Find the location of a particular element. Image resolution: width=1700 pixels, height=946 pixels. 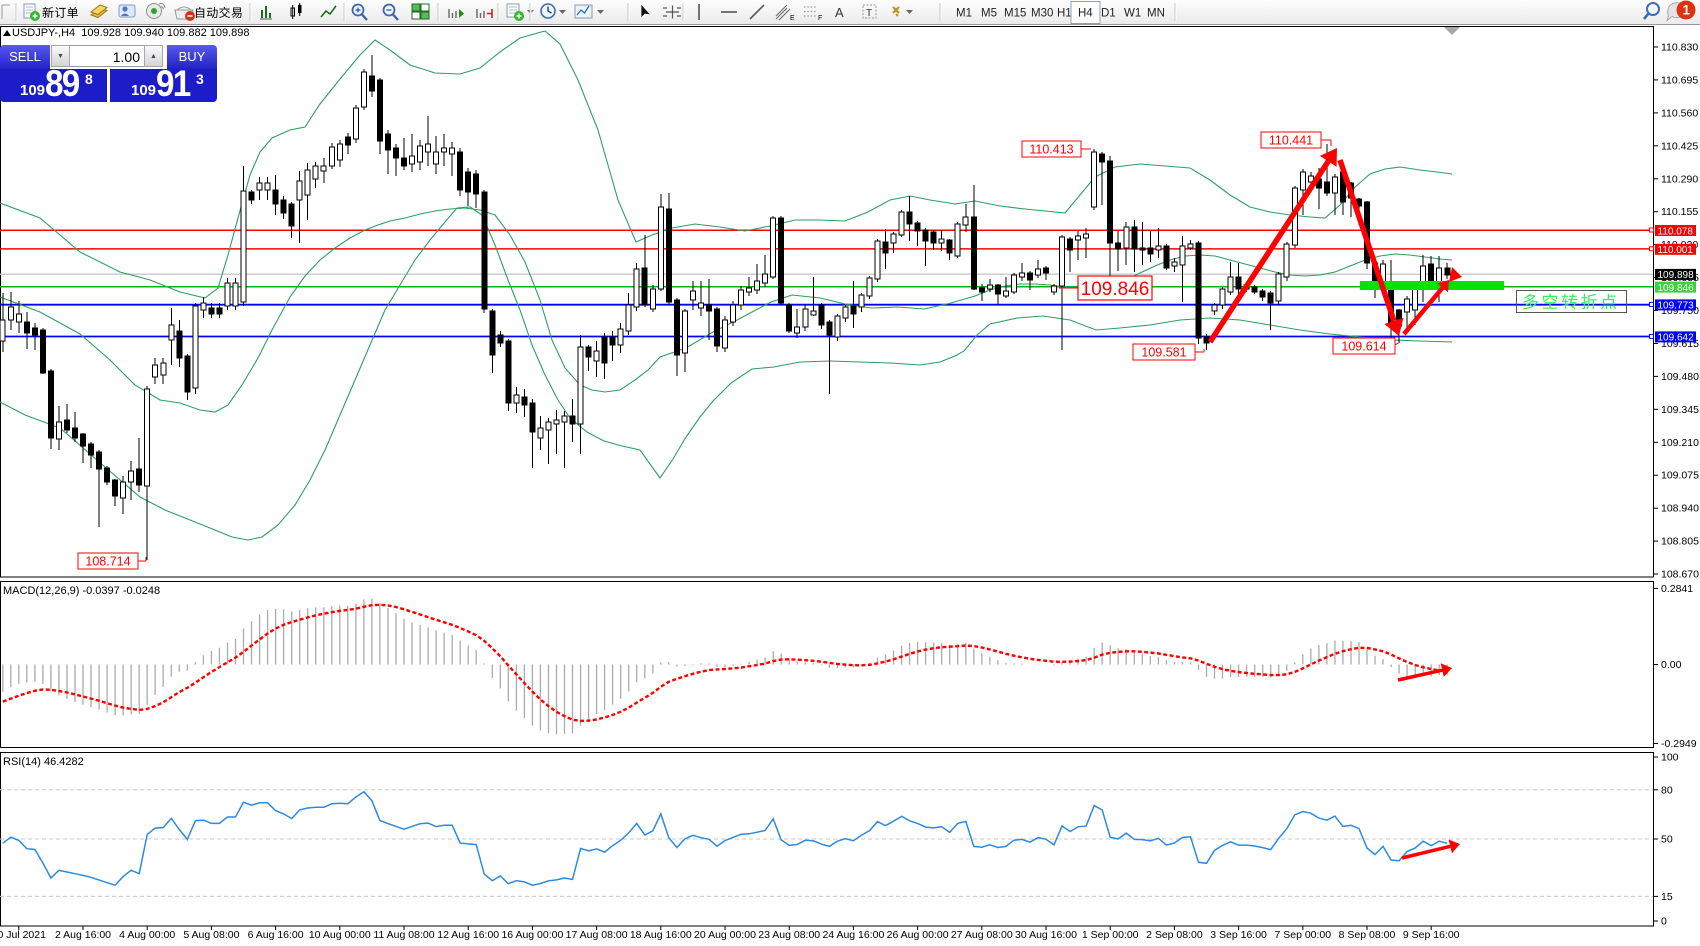

svg-text: 0 is located at coordinates (1664, 922).